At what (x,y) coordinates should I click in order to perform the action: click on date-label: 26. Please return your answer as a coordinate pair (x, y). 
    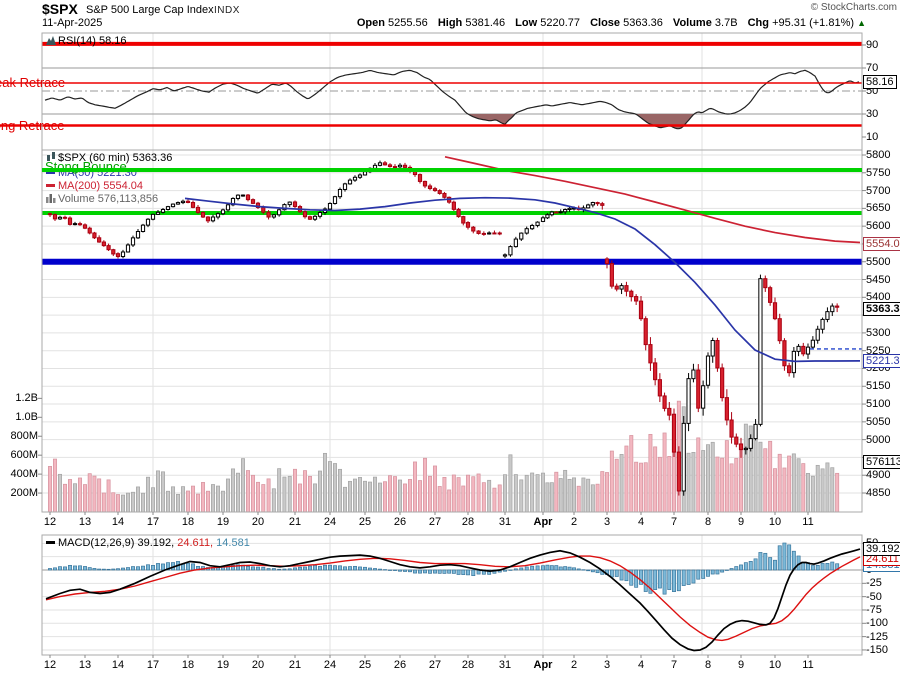
    Looking at the image, I should click on (400, 522).